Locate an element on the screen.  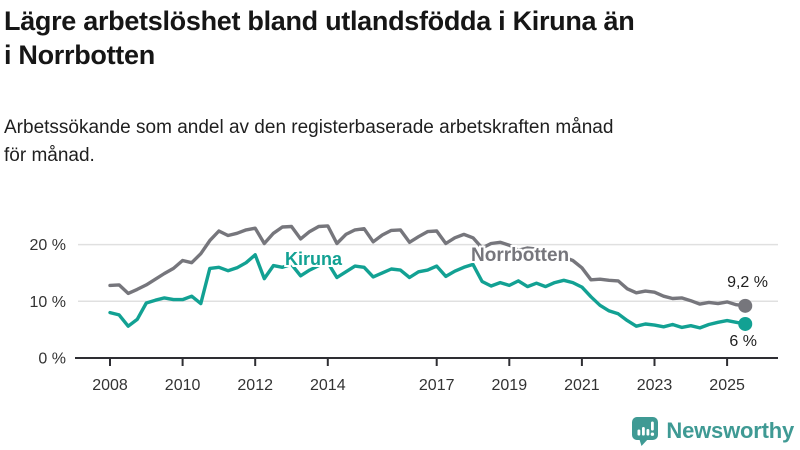
series-line-norrbotten is located at coordinates (427, 266).